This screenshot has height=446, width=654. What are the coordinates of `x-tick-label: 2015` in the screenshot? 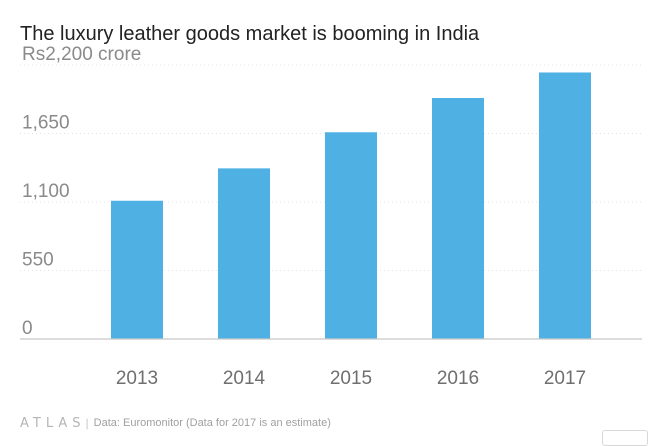 It's located at (351, 378).